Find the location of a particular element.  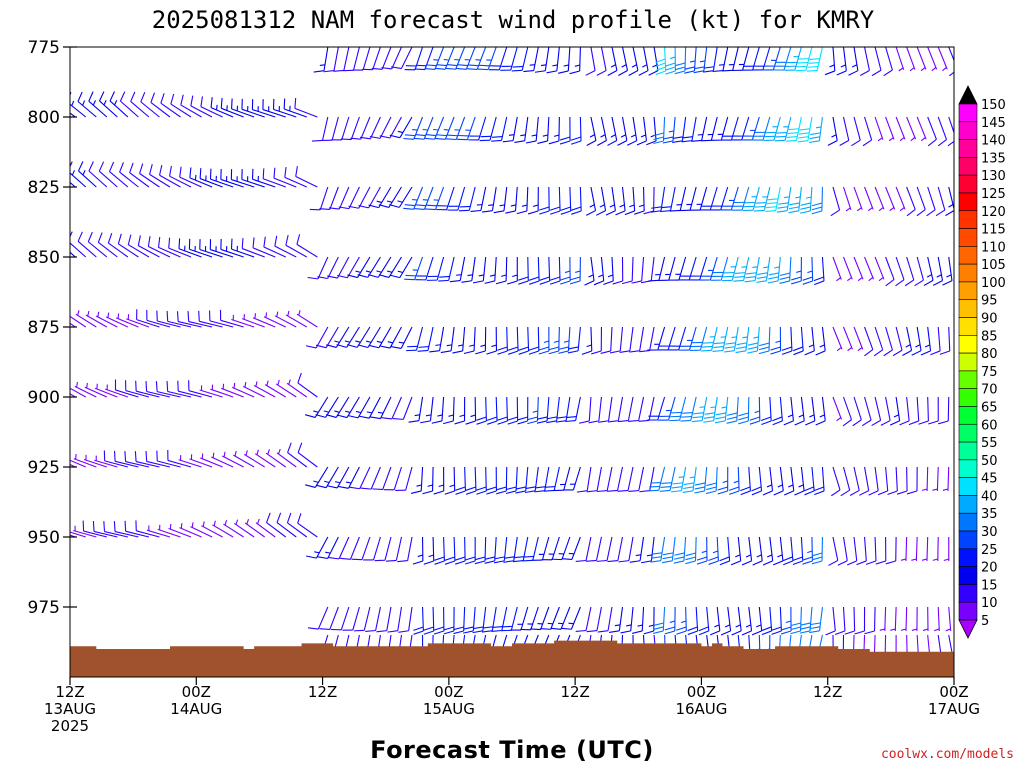

x-tick-label: 17AUG is located at coordinates (954, 709).